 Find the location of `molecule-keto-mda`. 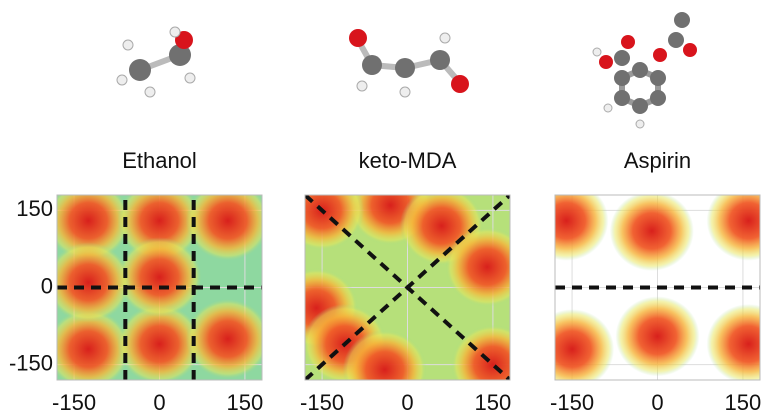

molecule-keto-mda is located at coordinates (409, 63).